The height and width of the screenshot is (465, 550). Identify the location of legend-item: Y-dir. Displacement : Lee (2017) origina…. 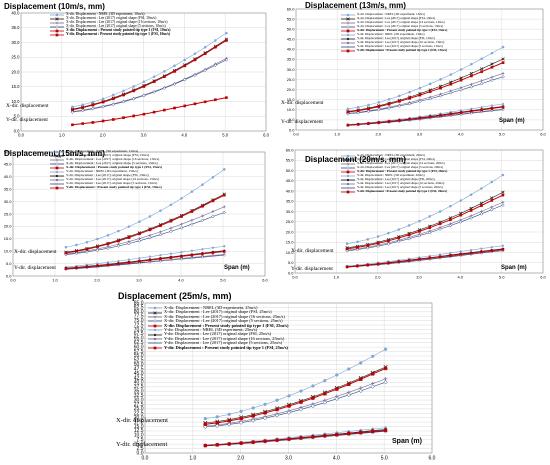
(218, 334).